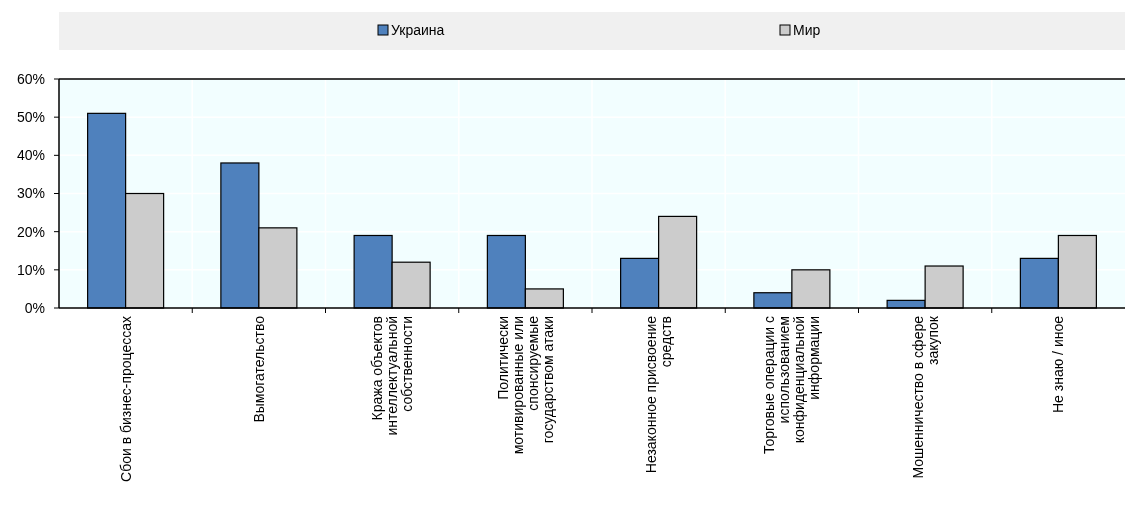  I want to click on y-tick-label: 60%, so click(30, 78).